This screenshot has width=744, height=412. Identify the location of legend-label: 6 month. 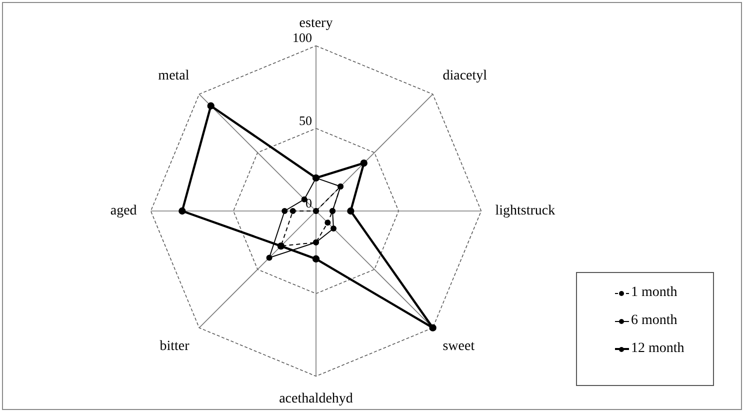
(654, 321).